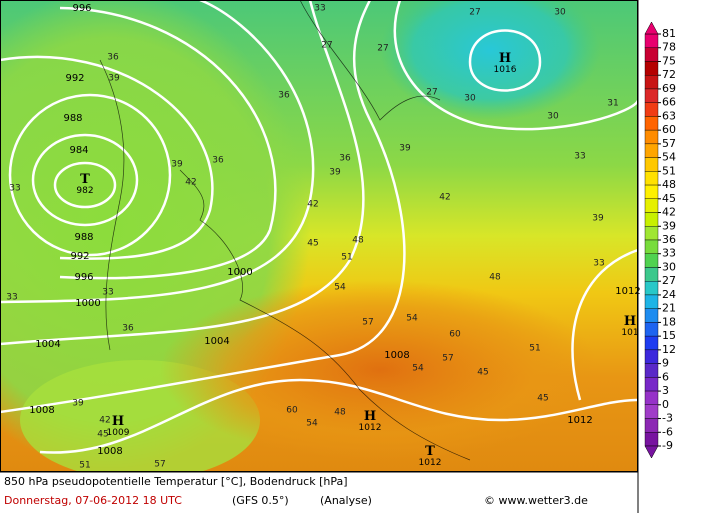 This screenshot has height=517, width=704. What do you see at coordinates (346, 500) in the screenshot?
I see `footer-run: (Analyse)` at bounding box center [346, 500].